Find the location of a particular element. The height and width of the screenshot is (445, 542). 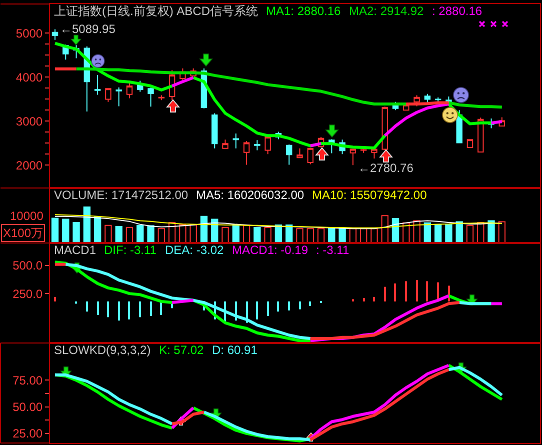

y-tick-label: 3000 is located at coordinates (29, 121).